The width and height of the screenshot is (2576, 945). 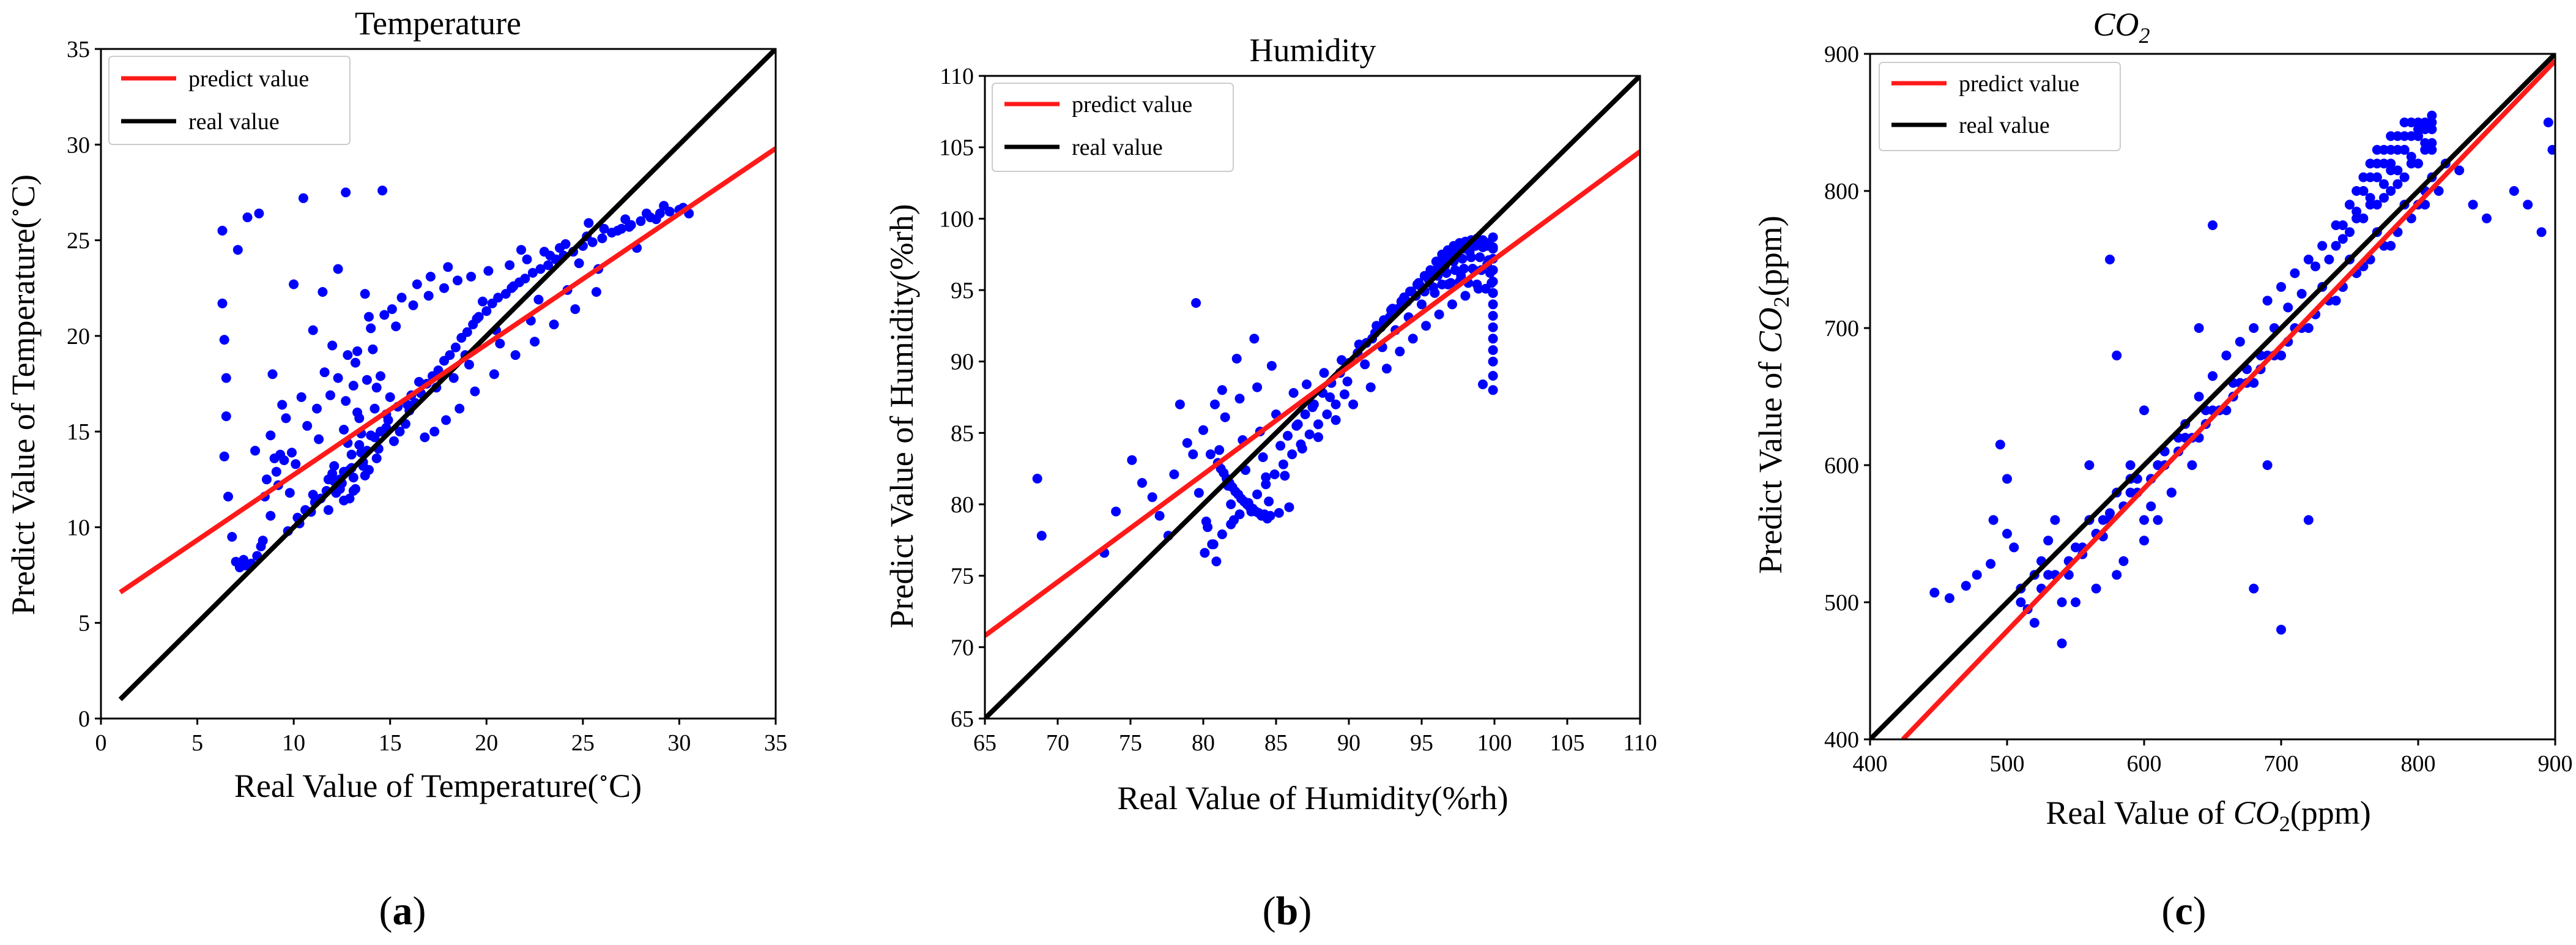 I want to click on legend-predict-label: predict value, so click(x=1132, y=105).